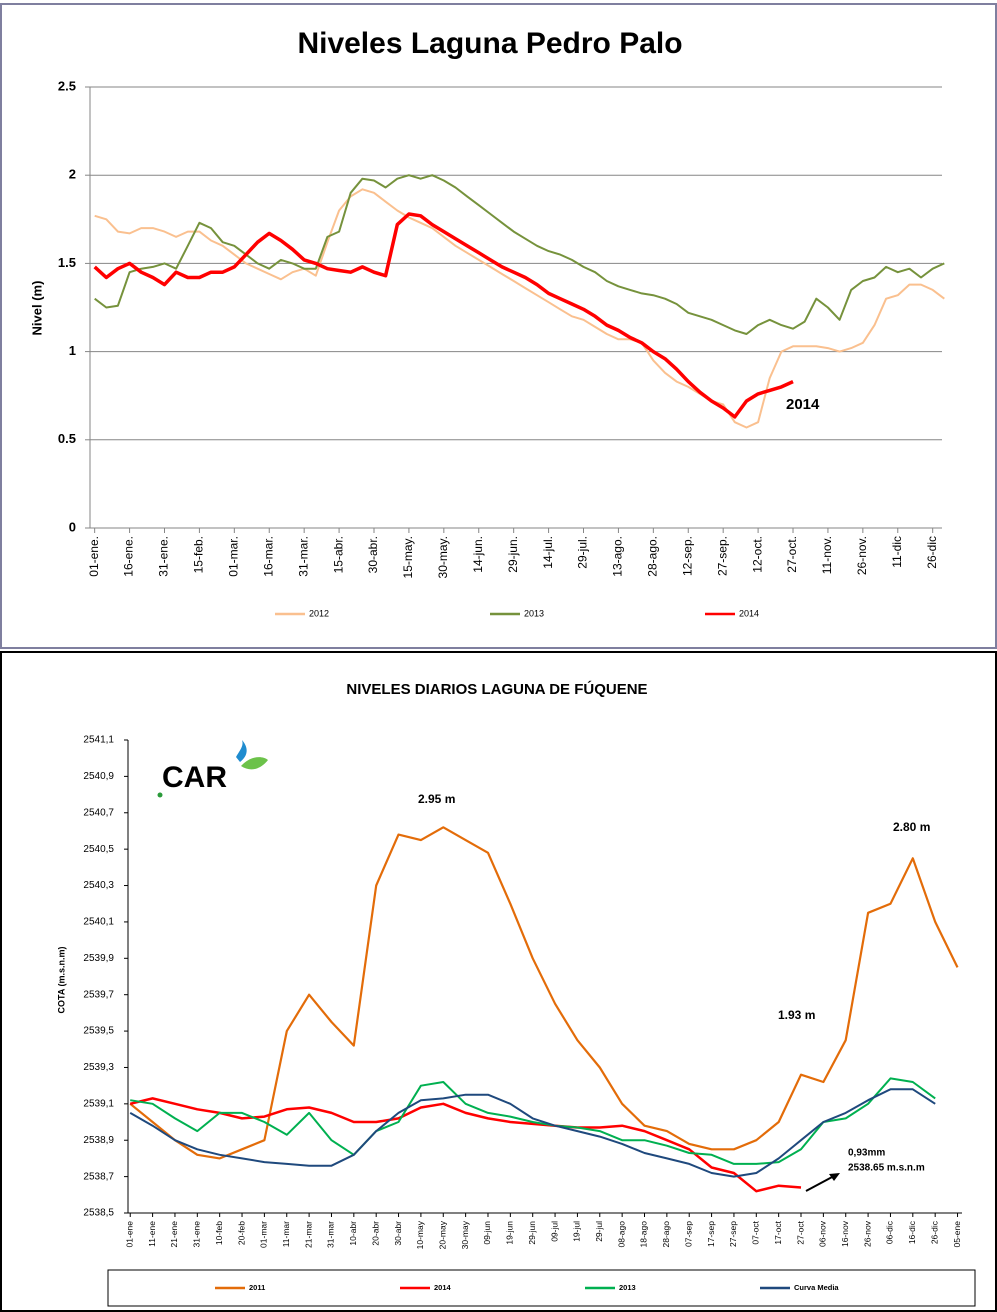 The height and width of the screenshot is (1312, 997). What do you see at coordinates (800, 1232) in the screenshot?
I see `x-tick-label: 27-oct` at bounding box center [800, 1232].